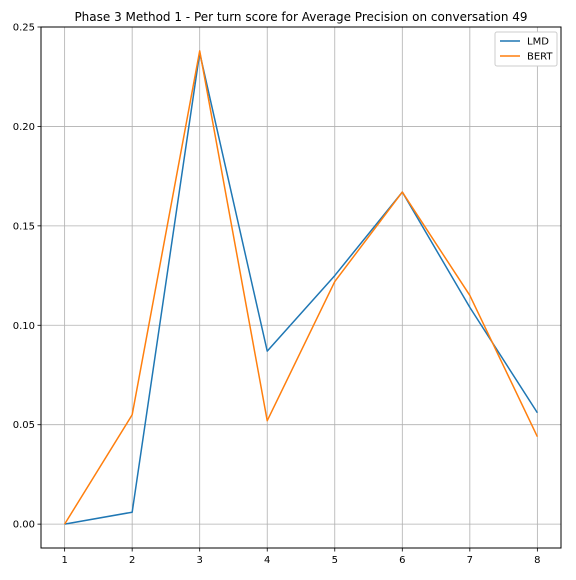  What do you see at coordinates (24, 326) in the screenshot?
I see `y-tick-label: 0.10` at bounding box center [24, 326].